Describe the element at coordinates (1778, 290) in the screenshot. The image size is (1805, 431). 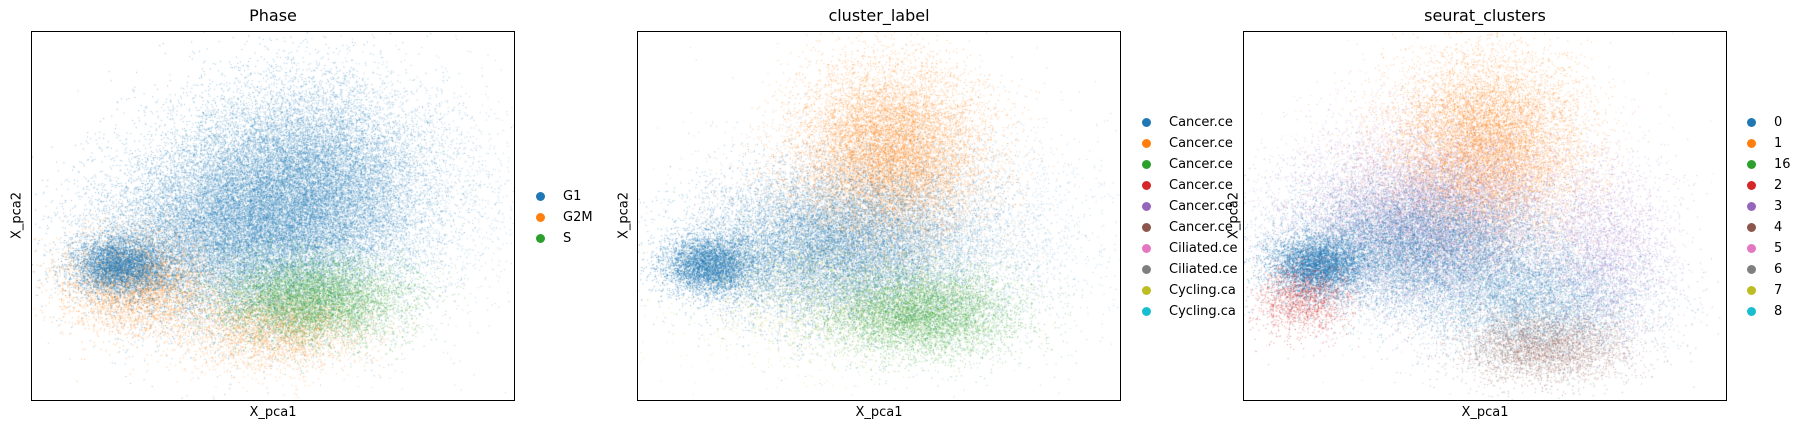
I see `legend-label: 7` at that location.